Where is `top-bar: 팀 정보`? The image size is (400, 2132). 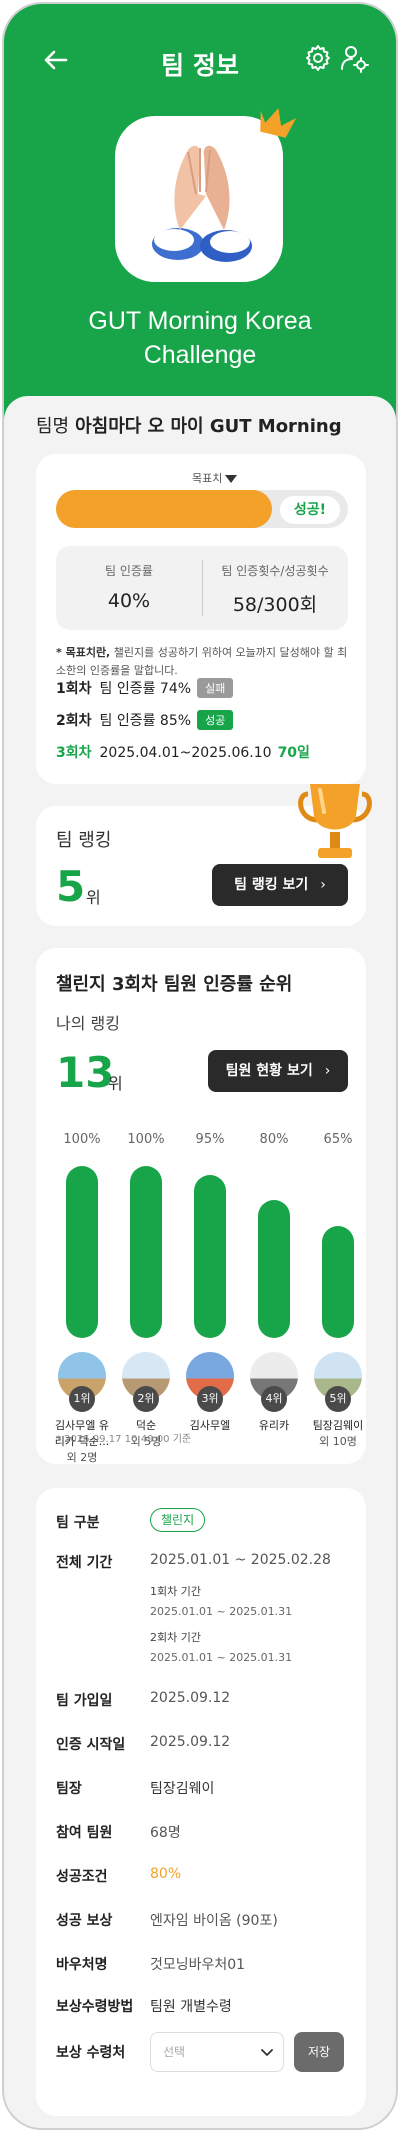 top-bar: 팀 정보 is located at coordinates (200, 59).